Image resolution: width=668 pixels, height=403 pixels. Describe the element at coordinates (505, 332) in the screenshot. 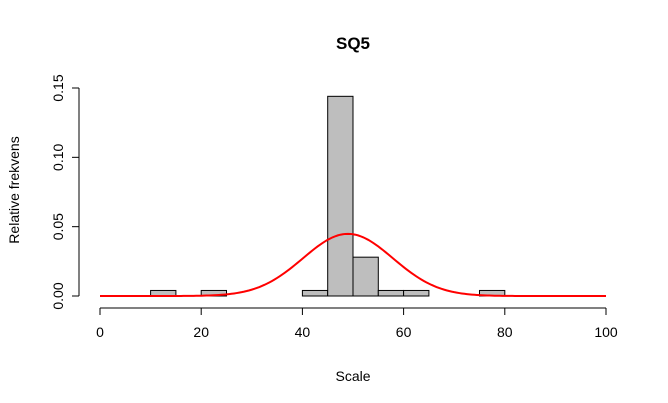

I see `x-tick-label: 80` at that location.